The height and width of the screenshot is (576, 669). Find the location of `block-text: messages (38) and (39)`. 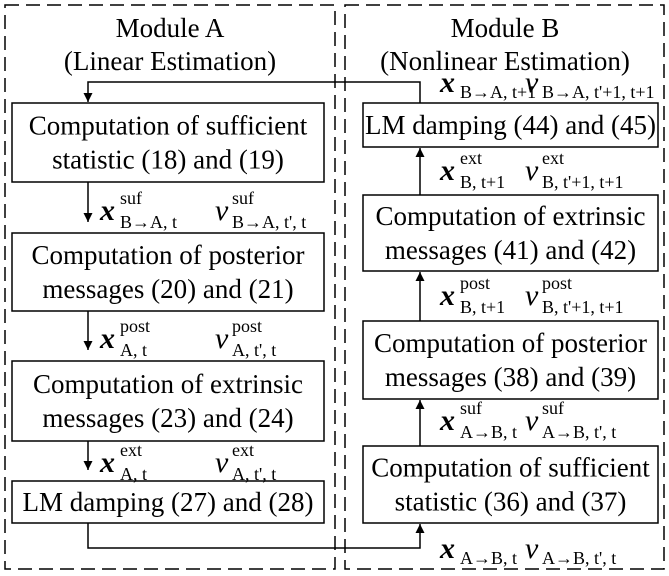

block-text: messages (38) and (39) is located at coordinates (510, 377).